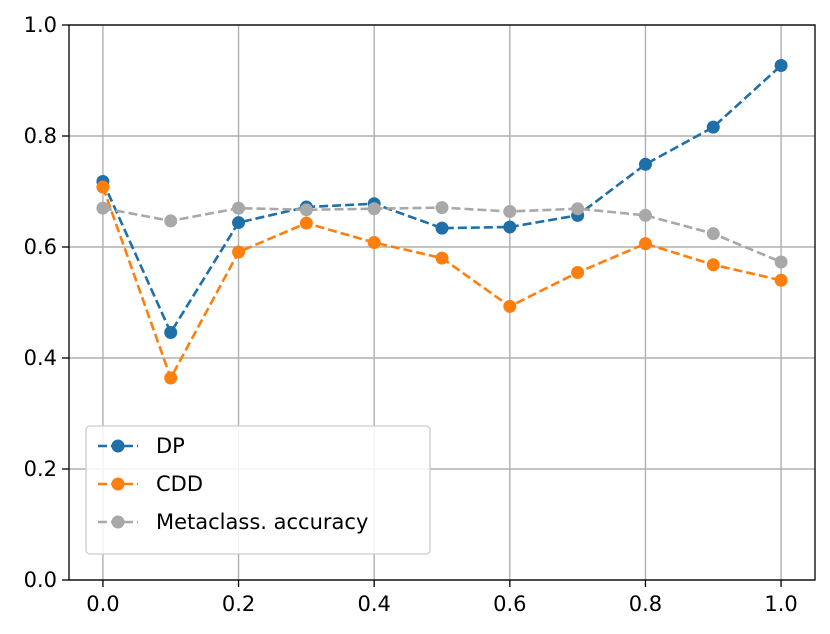 The width and height of the screenshot is (830, 634). What do you see at coordinates (170, 446) in the screenshot?
I see `legend-label-dp: DP` at bounding box center [170, 446].